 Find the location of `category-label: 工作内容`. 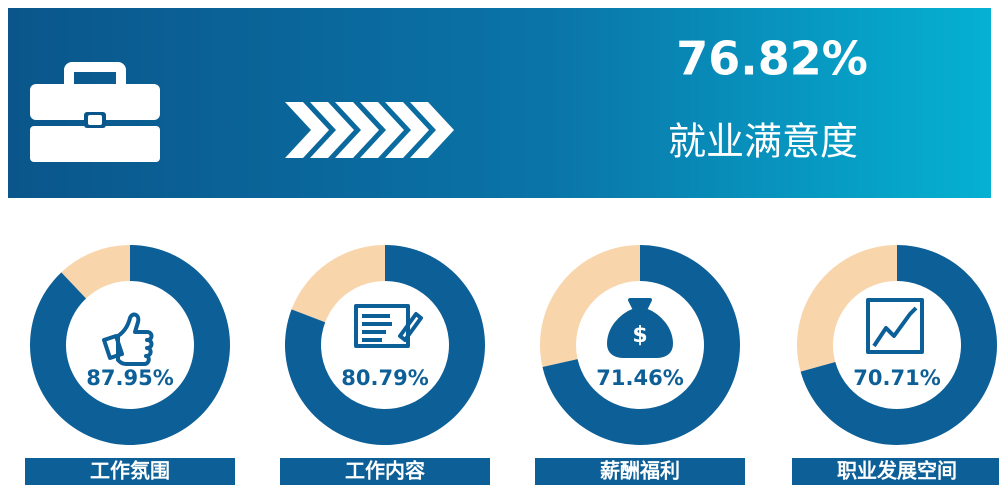

category-label: 工作内容 is located at coordinates (385, 471).